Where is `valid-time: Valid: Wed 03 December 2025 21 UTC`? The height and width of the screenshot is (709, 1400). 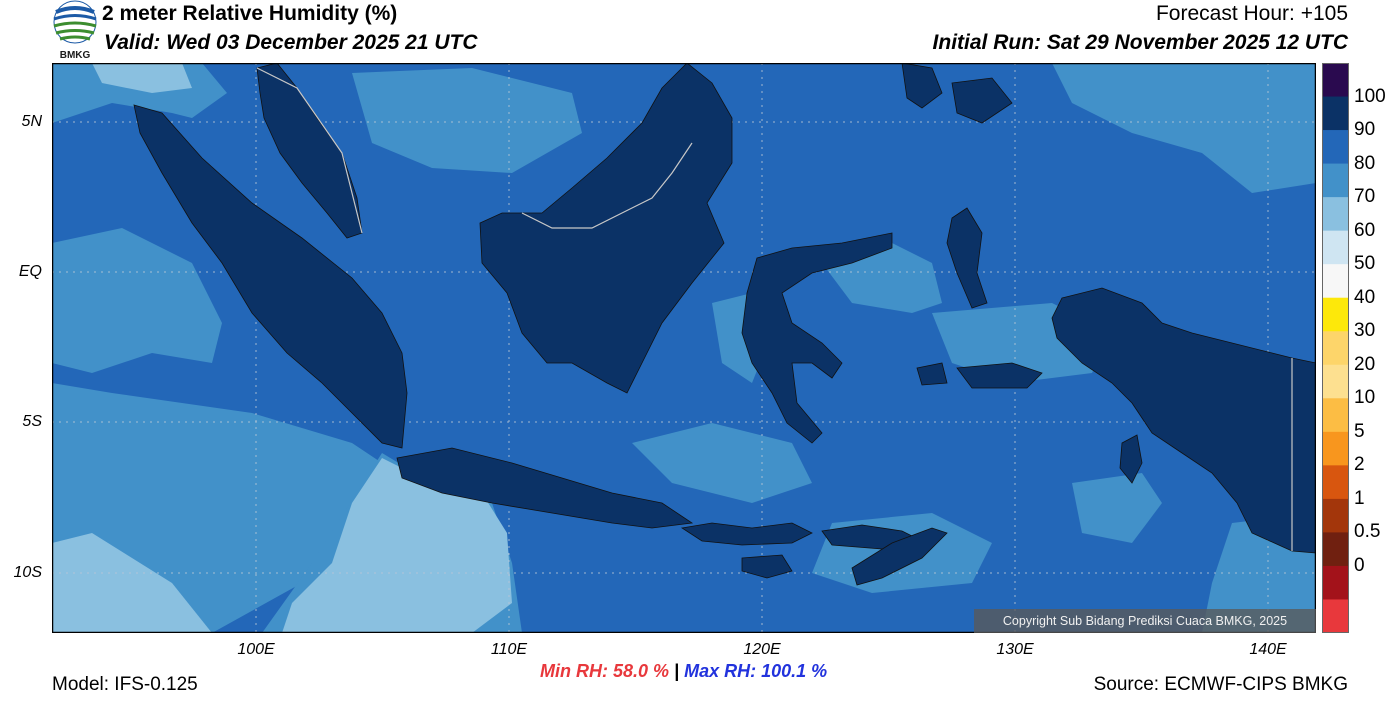
valid-time: Valid: Wed 03 December 2025 21 UTC is located at coordinates (291, 42).